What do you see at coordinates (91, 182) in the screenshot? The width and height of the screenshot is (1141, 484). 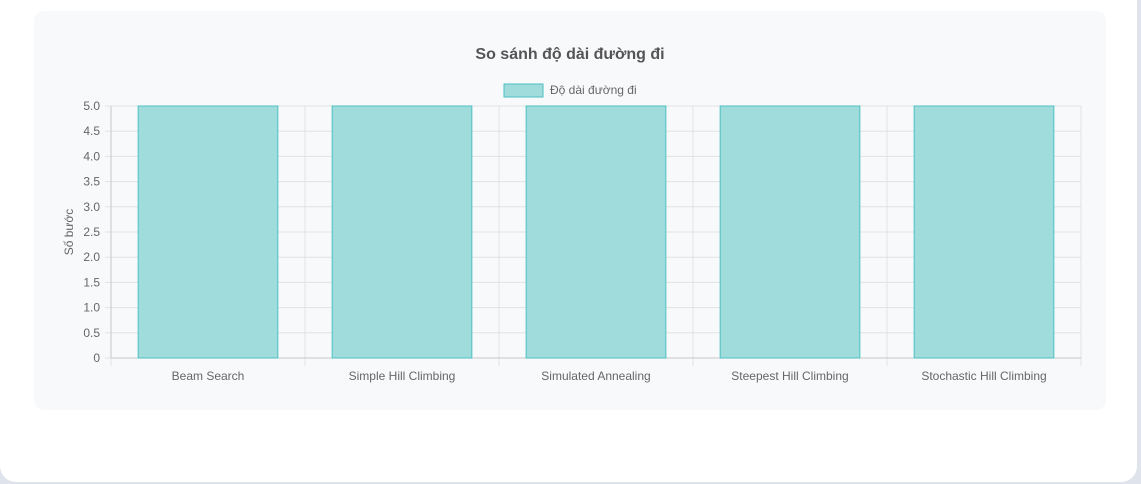 I see `y-tick-label: 3.5` at bounding box center [91, 182].